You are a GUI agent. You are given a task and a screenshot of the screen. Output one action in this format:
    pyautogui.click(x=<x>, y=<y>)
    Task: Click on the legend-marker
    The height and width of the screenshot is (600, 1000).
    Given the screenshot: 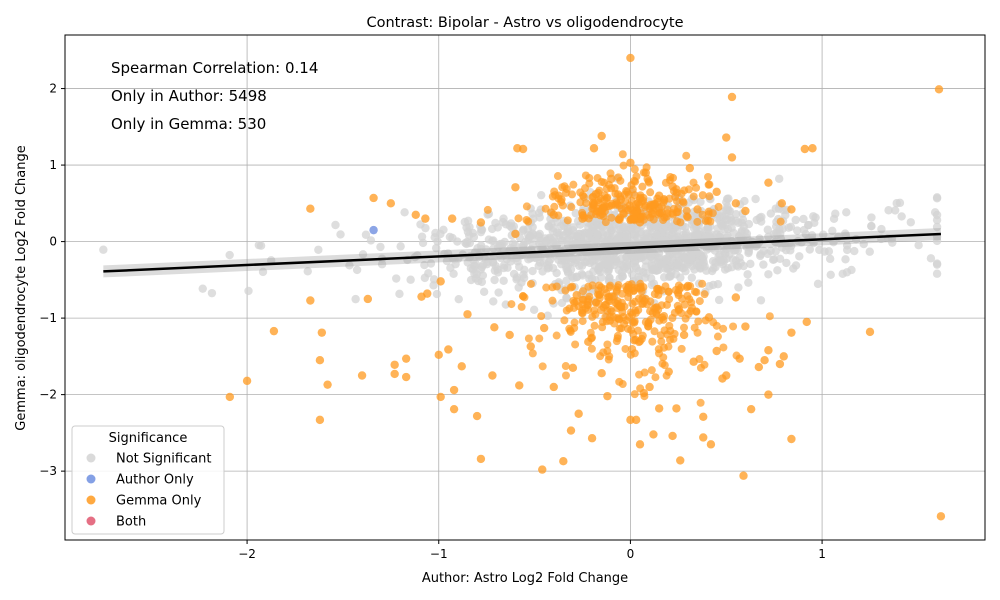 What is the action you would take?
    pyautogui.click(x=91, y=479)
    